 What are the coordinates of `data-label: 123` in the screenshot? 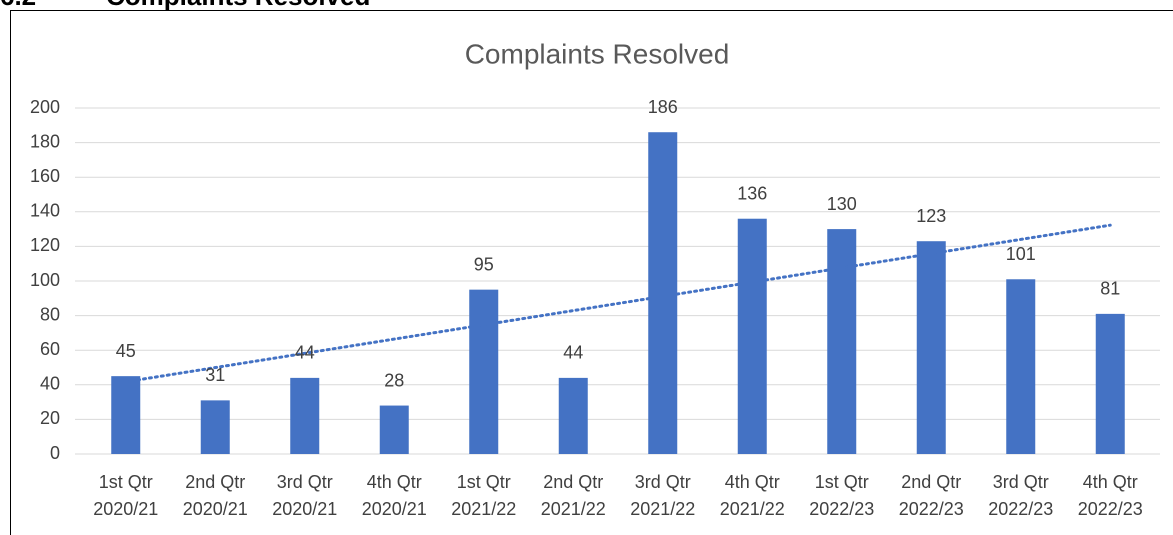 It's located at (931, 216).